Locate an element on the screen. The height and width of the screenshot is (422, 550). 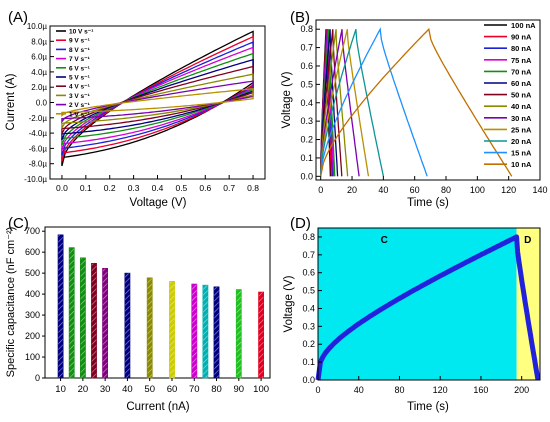
x-tick-label: 50 is located at coordinates (149, 389).